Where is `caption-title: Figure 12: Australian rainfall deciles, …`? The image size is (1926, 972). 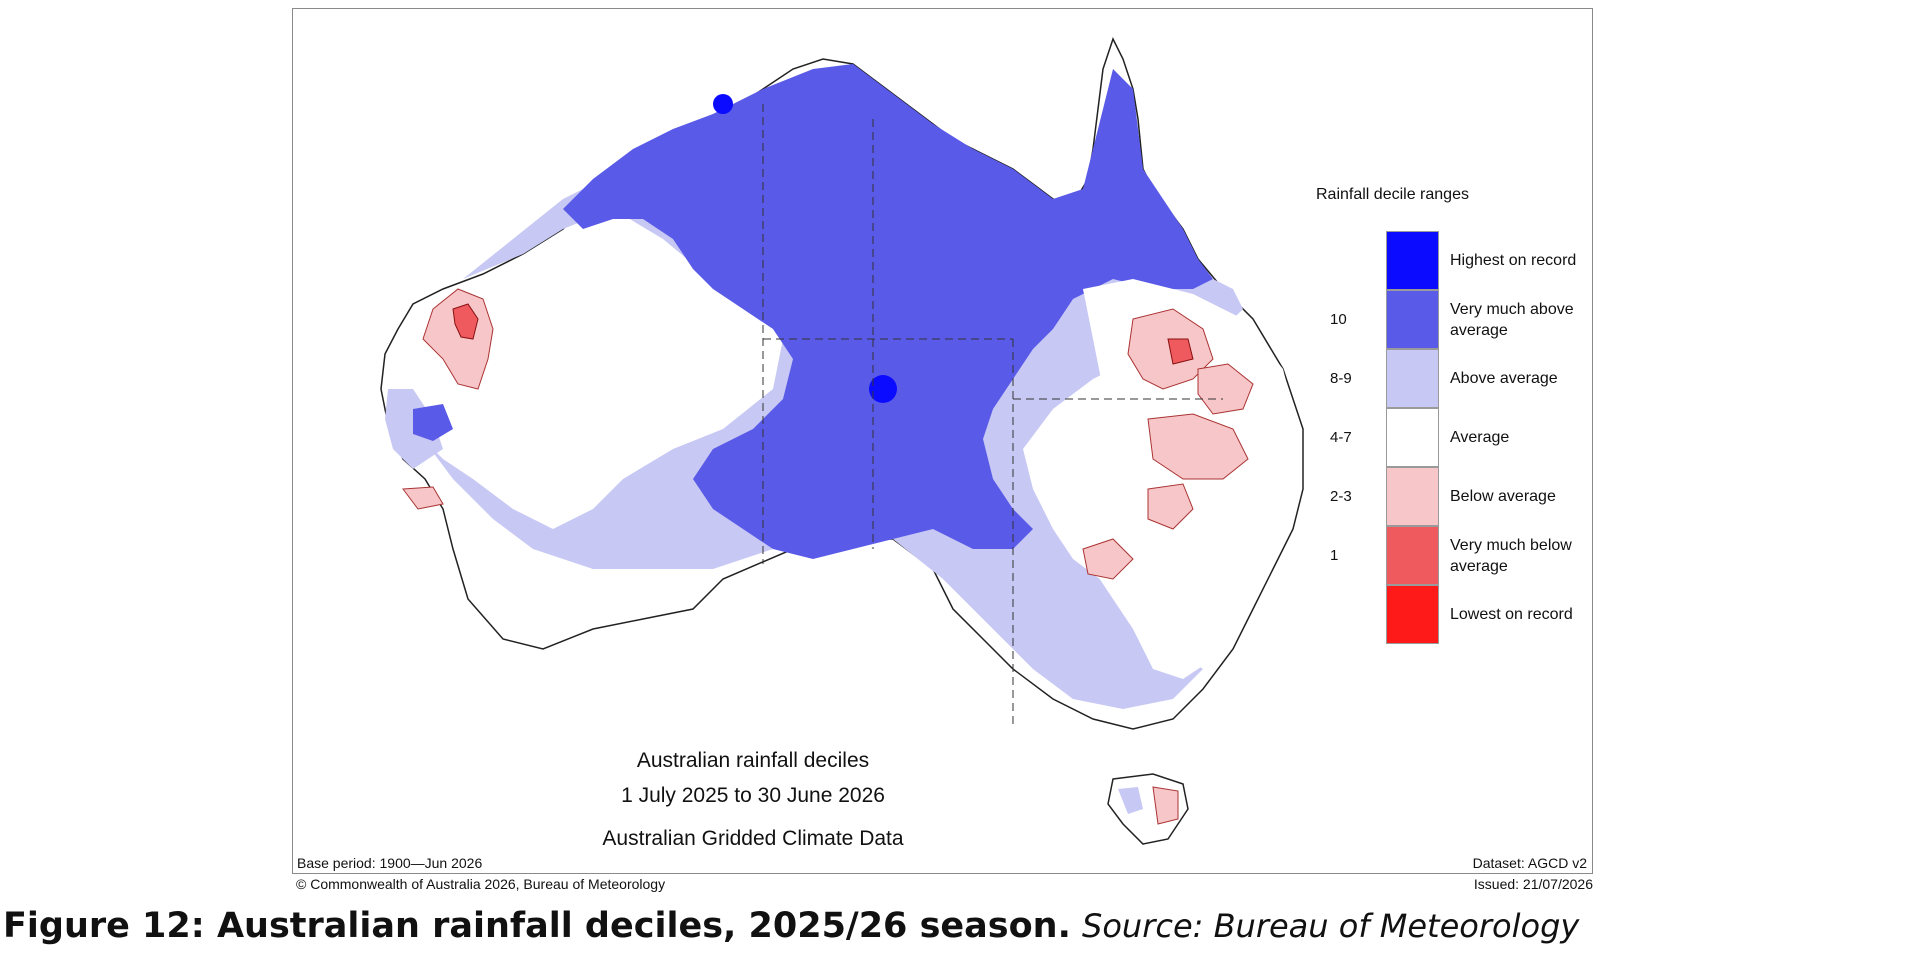
caption-title: Figure 12: Australian rainfall deciles, … is located at coordinates (537, 926).